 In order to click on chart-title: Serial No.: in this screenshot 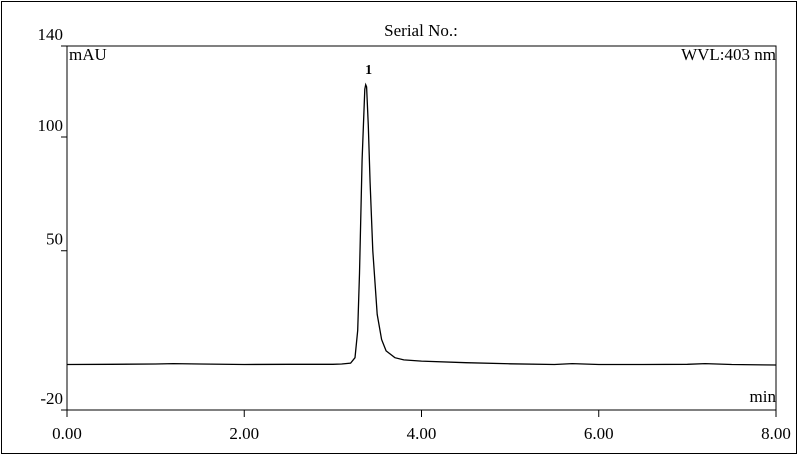, I will do `click(421, 30)`.